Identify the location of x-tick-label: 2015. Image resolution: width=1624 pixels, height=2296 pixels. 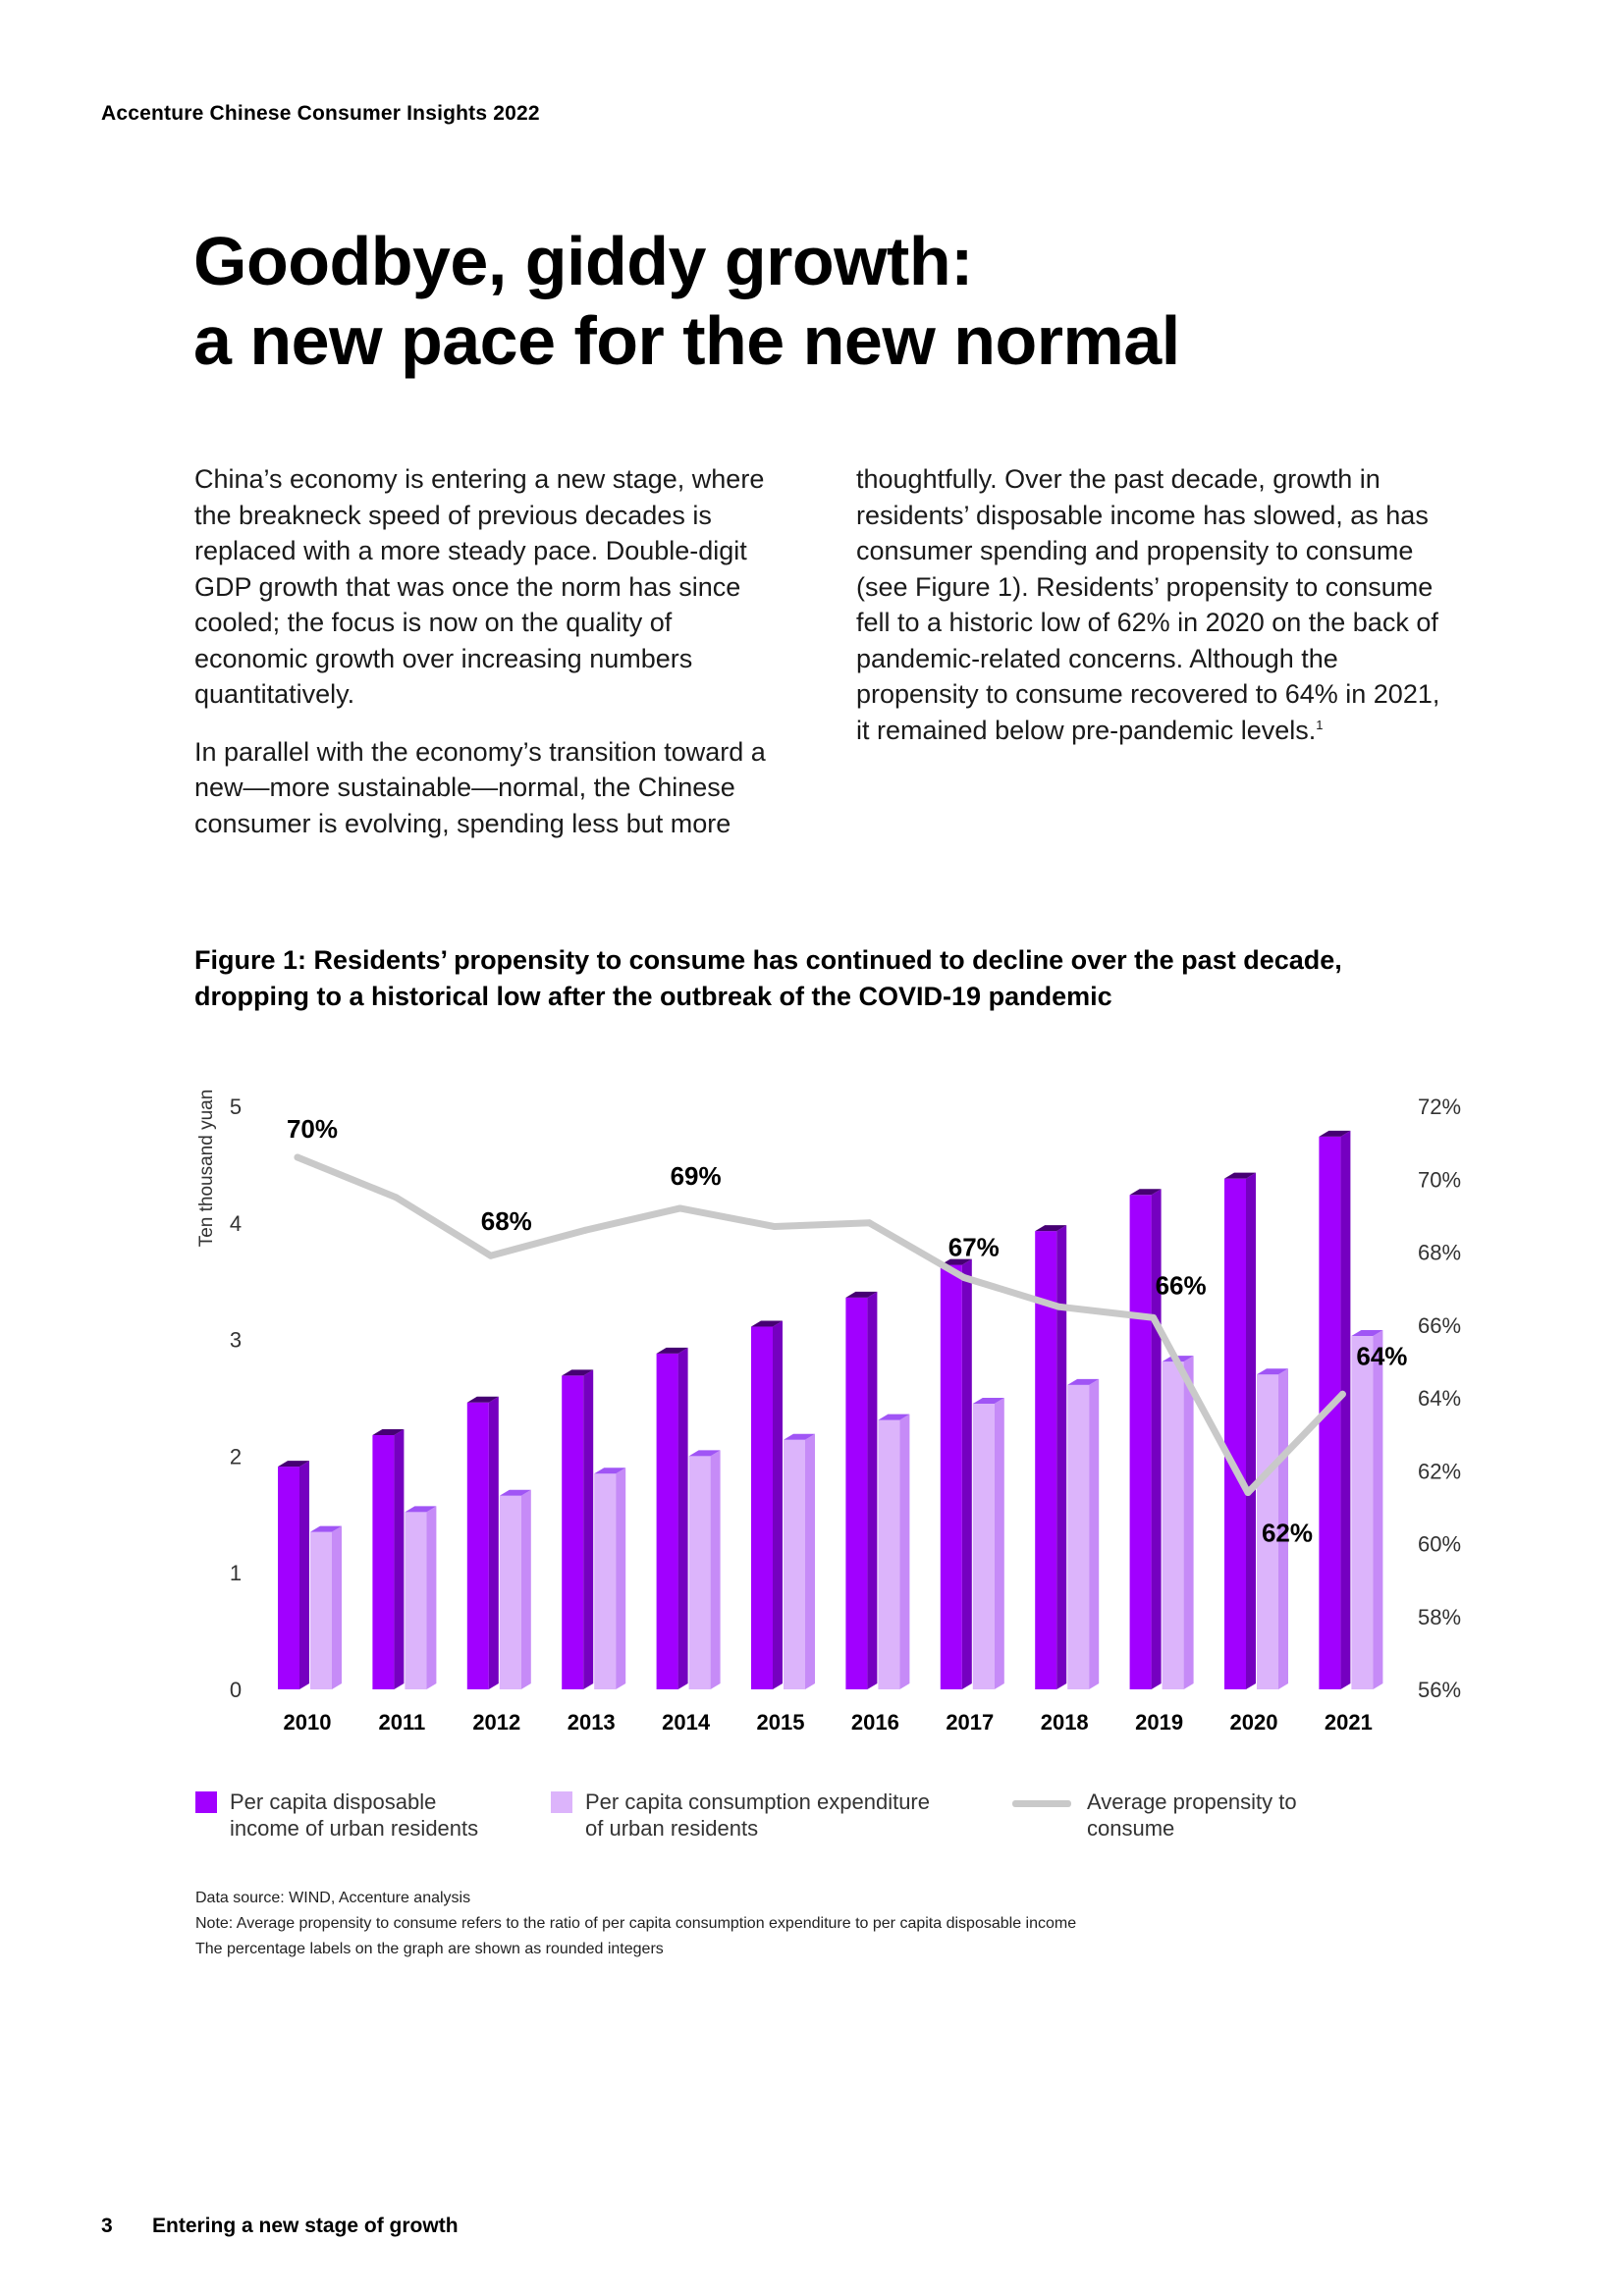
(781, 1722).